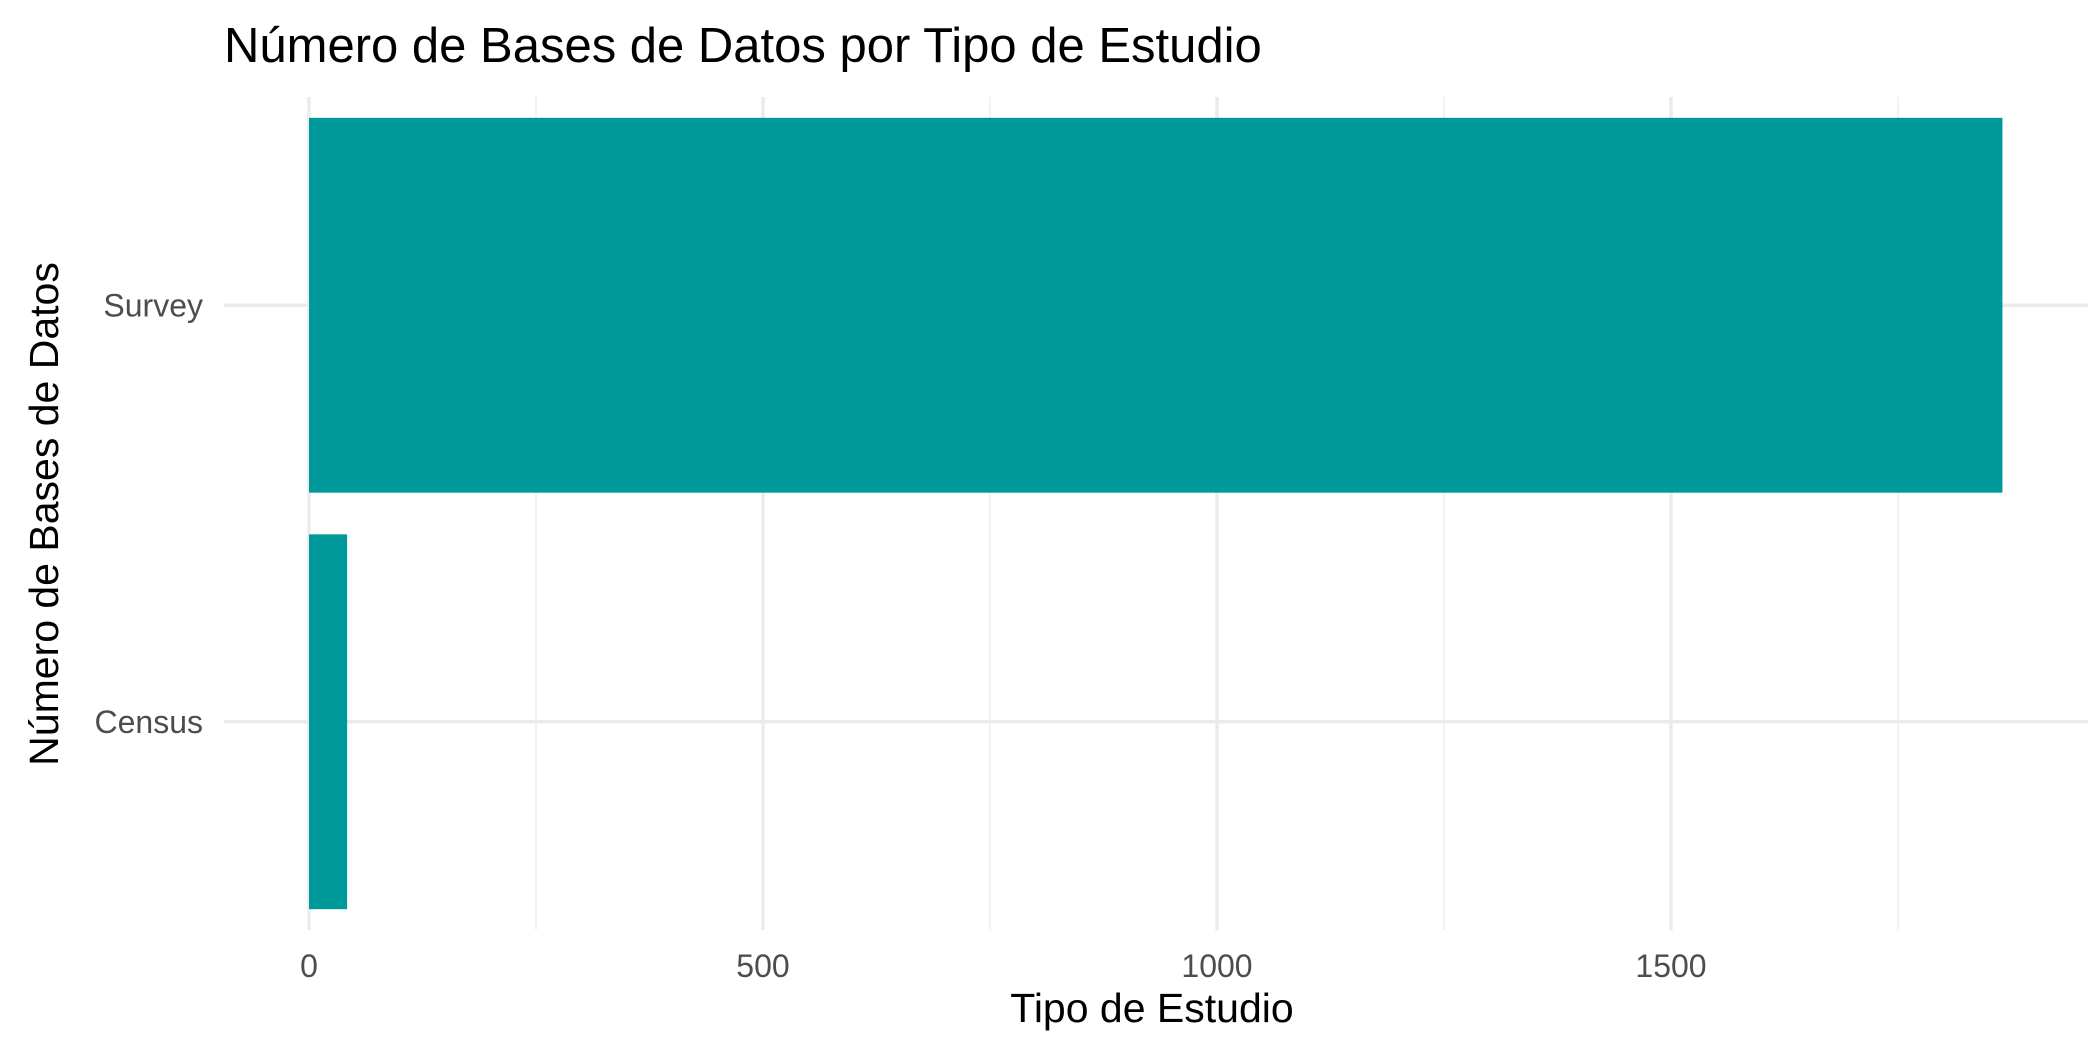 The height and width of the screenshot is (1059, 2096). Describe the element at coordinates (44, 514) in the screenshot. I see `y-axis-title: Número de Bases de Datos` at that location.